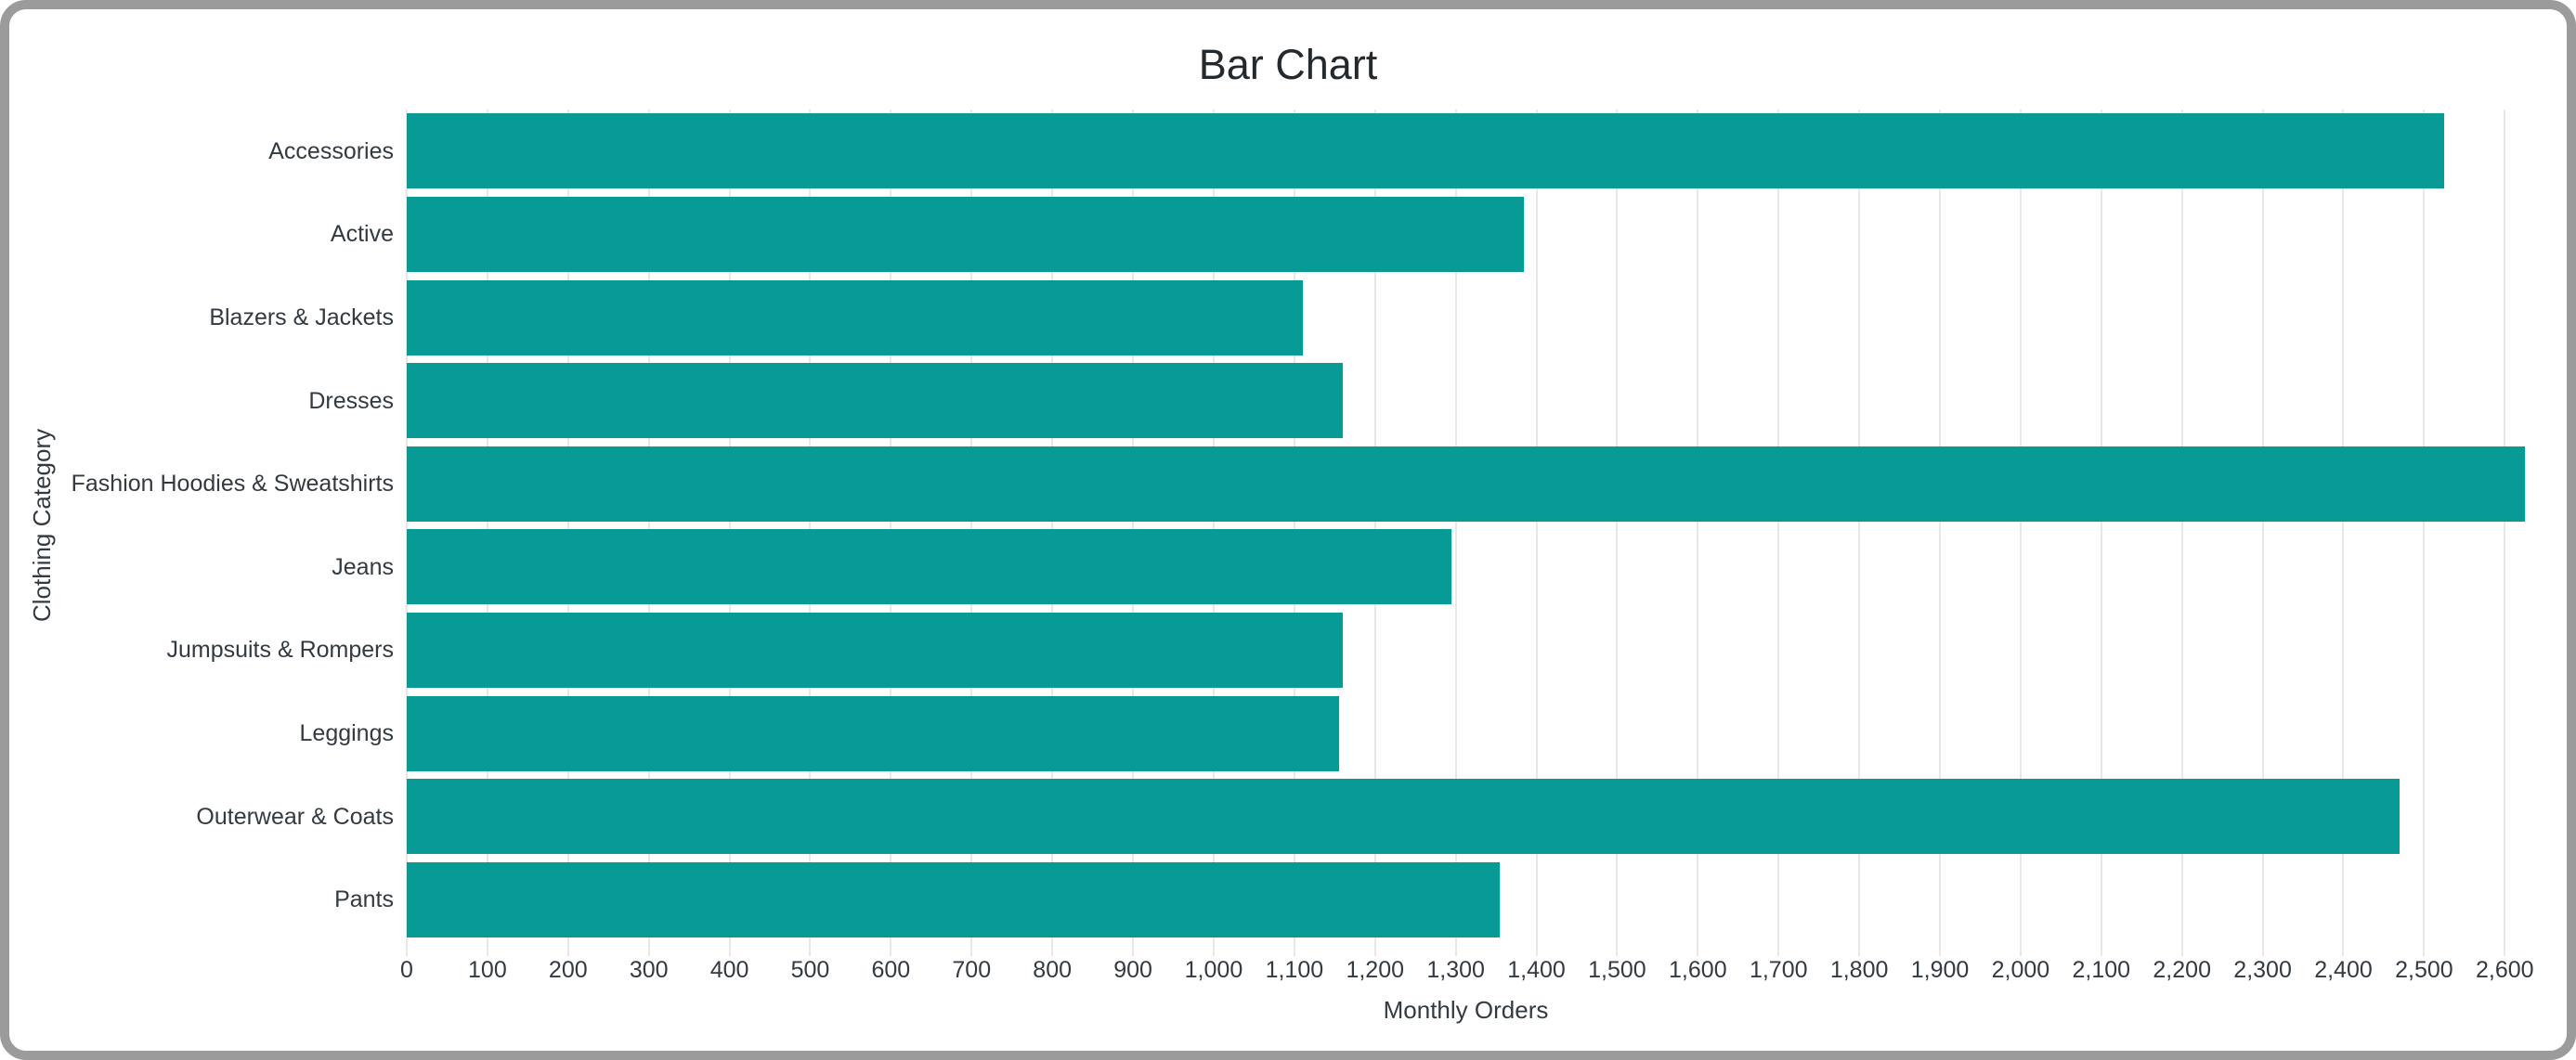  I want to click on x-tick-label-1000: 1,000, so click(1214, 970).